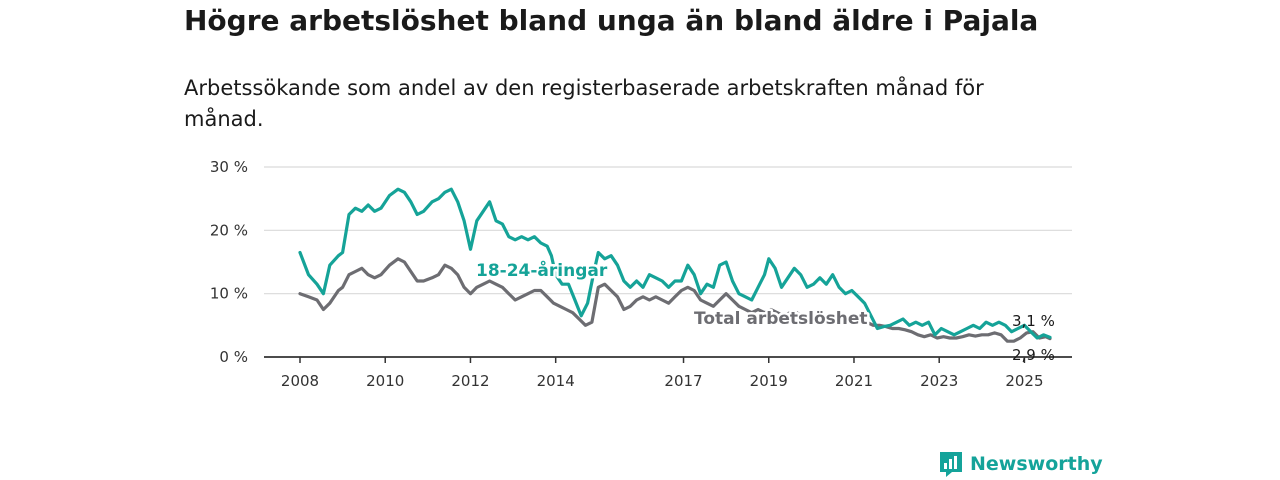  What do you see at coordinates (854, 381) in the screenshot?
I see `x-tick-label: 2021` at bounding box center [854, 381].